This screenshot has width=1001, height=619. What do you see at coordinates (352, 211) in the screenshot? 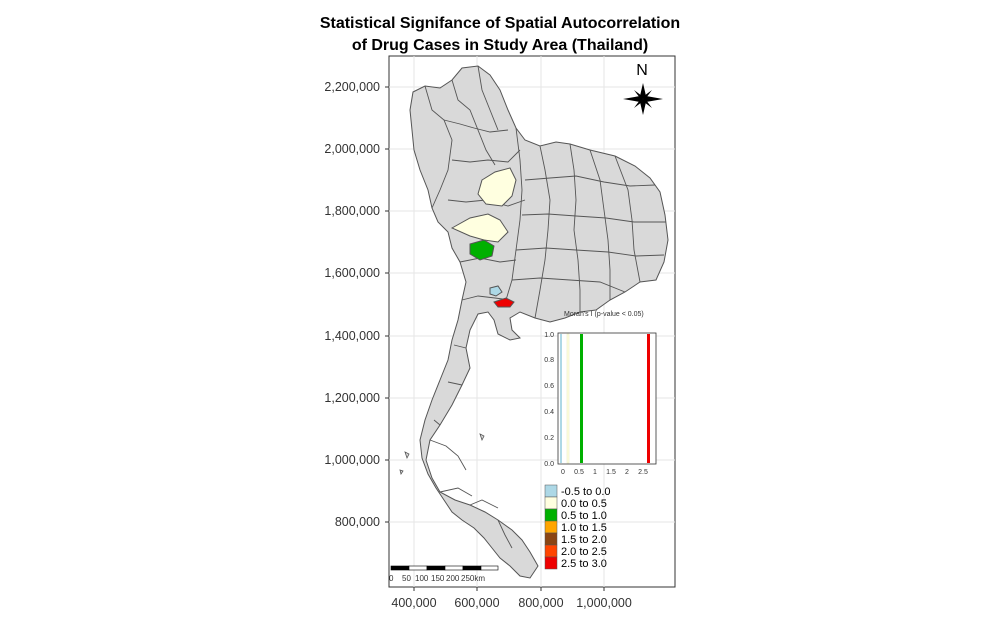
I see `y-tick-label: 1,800,000` at bounding box center [352, 211].